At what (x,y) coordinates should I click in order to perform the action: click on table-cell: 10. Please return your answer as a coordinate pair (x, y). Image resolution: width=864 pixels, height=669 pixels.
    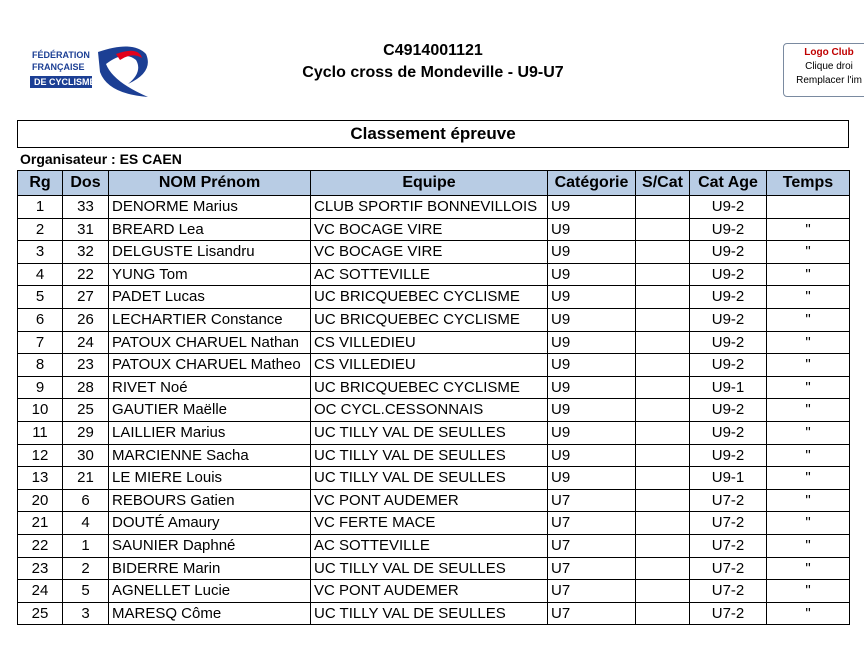
    Looking at the image, I should click on (40, 410).